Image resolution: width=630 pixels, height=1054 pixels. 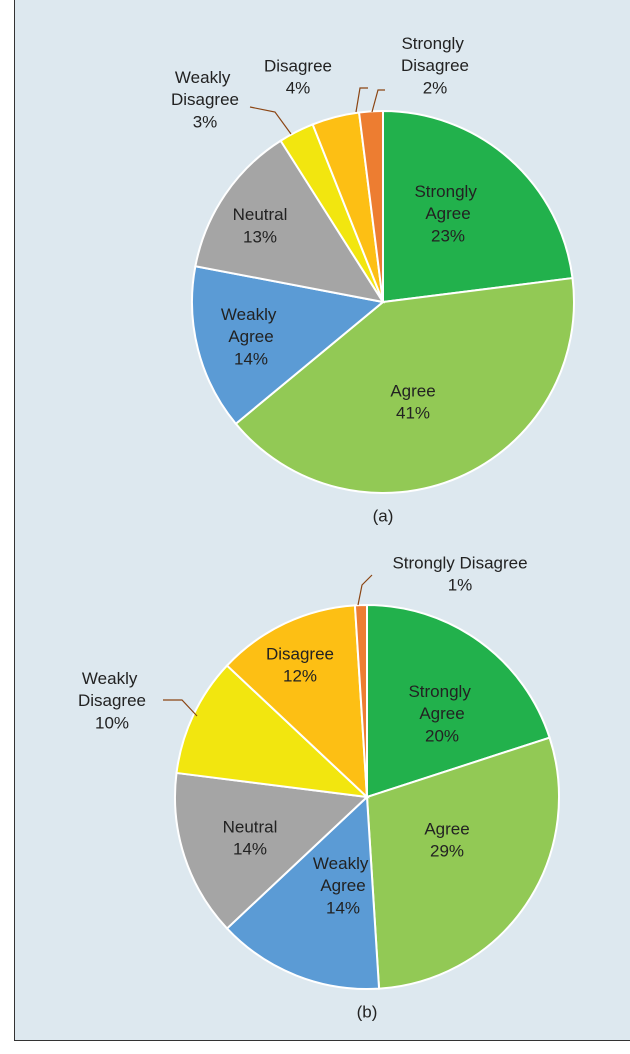 What do you see at coordinates (442, 735) in the screenshot?
I see `value-label: 20%` at bounding box center [442, 735].